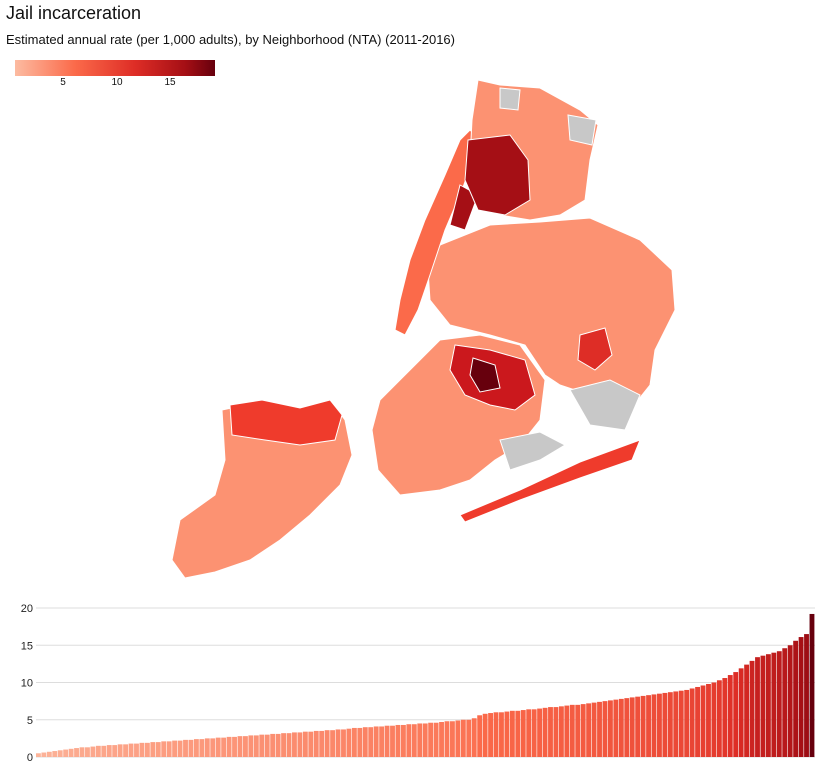  What do you see at coordinates (497, 175) in the screenshot?
I see `map-region-south-bronx` at bounding box center [497, 175].